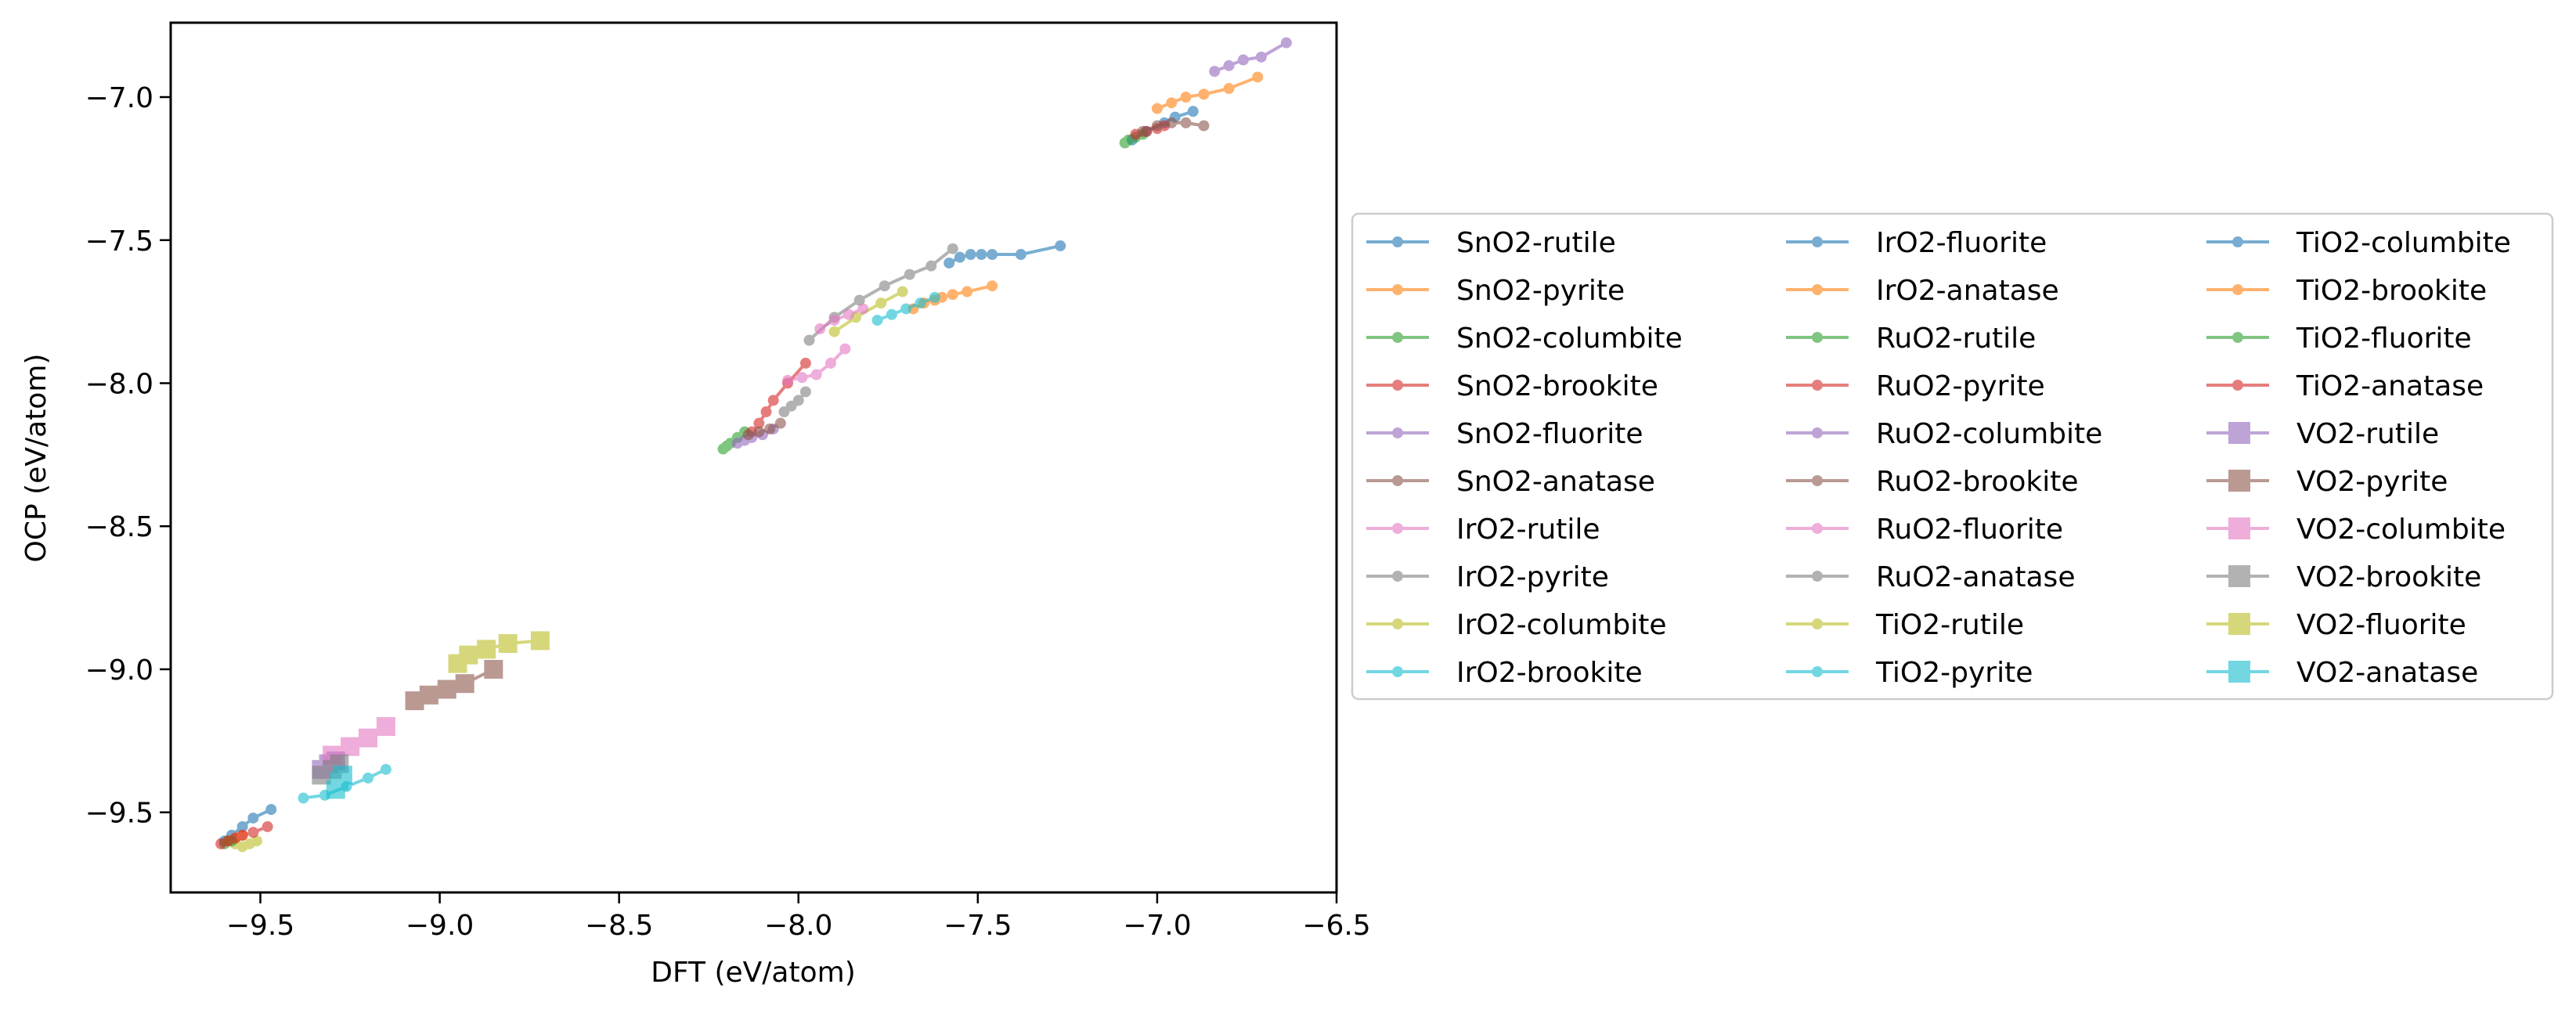 The image size is (2576, 1013). What do you see at coordinates (1536, 243) in the screenshot?
I see `legend-label: SnO2-rutile` at bounding box center [1536, 243].